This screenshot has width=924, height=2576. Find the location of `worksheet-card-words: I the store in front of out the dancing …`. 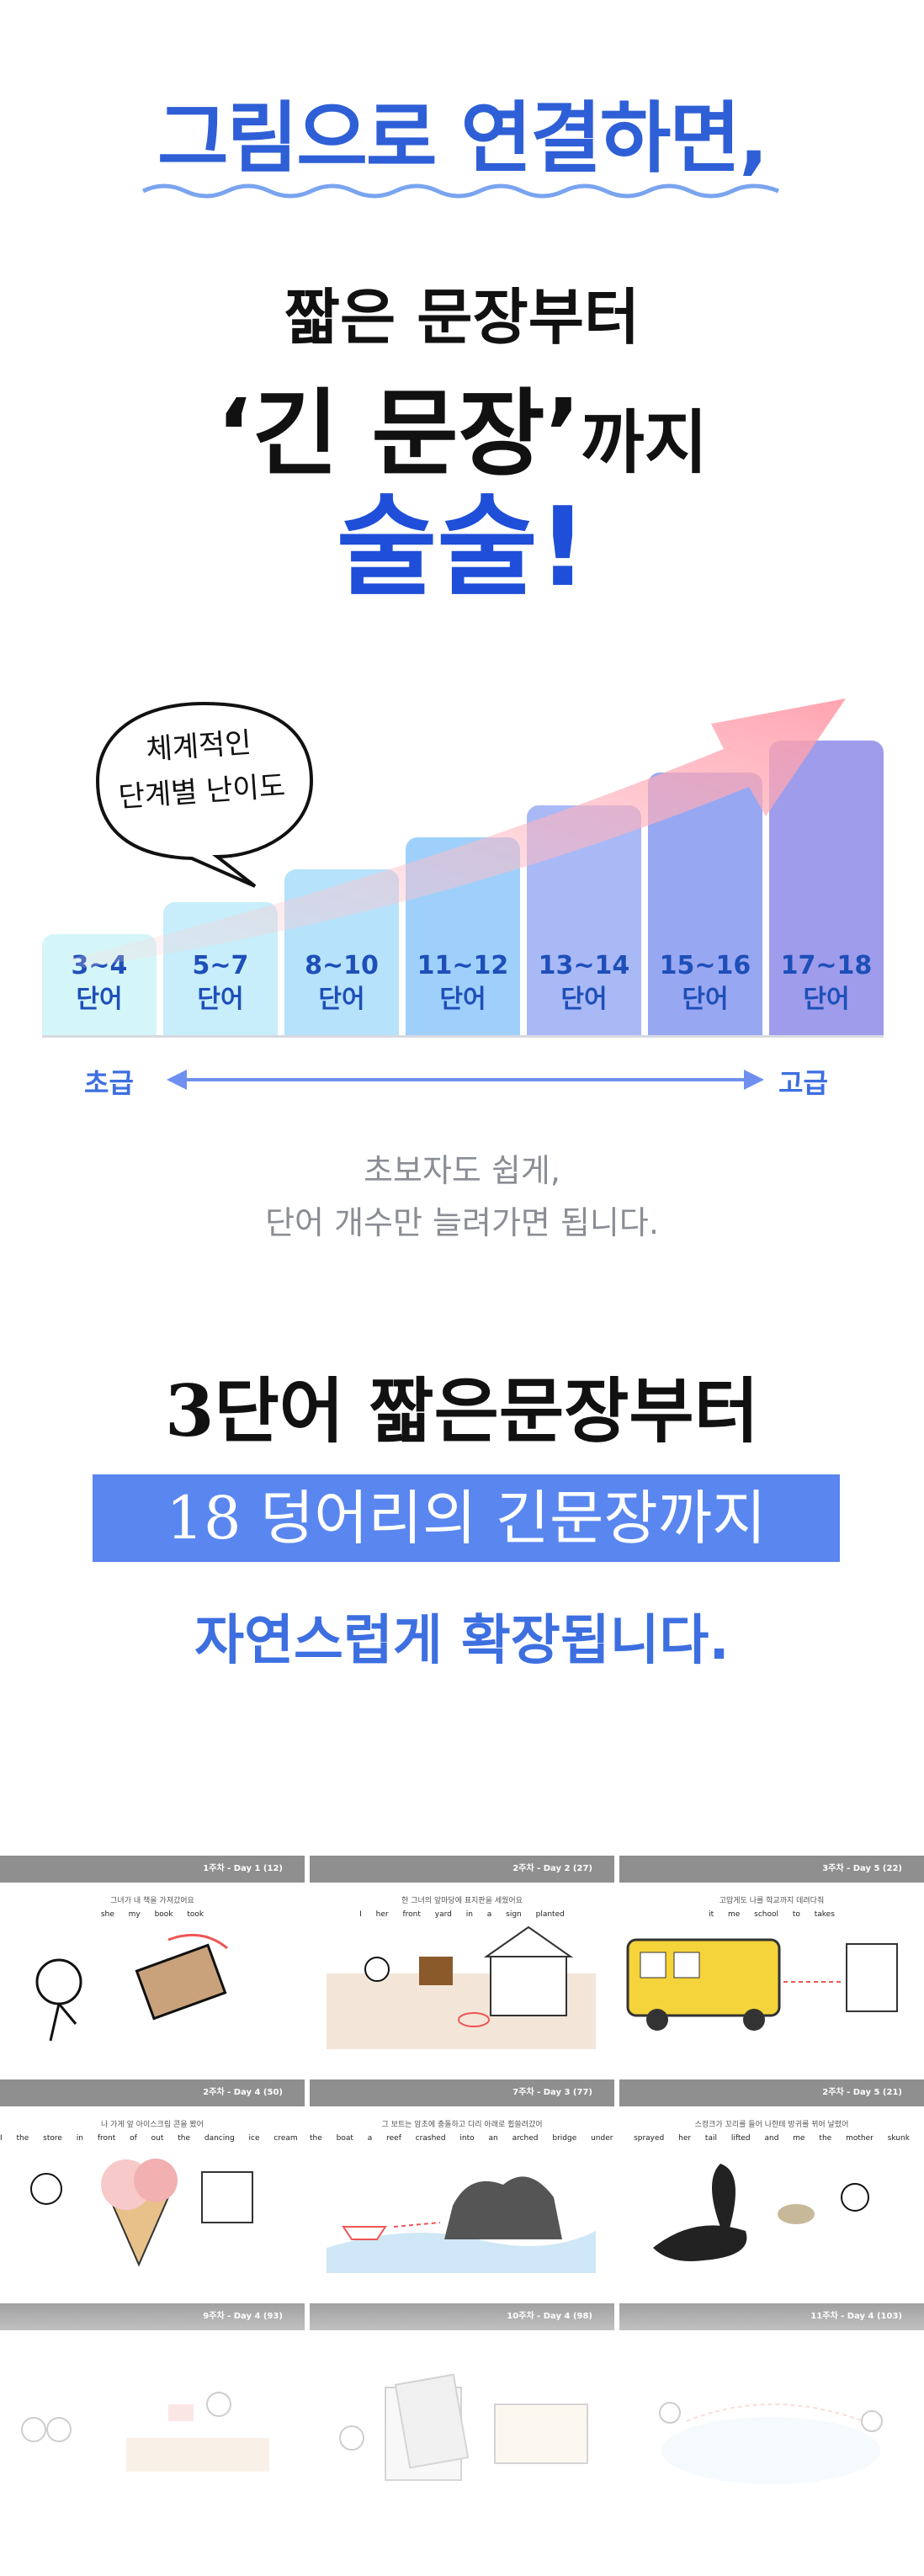

worksheet-card-words: I the store in front of out the dancing … is located at coordinates (152, 2138).